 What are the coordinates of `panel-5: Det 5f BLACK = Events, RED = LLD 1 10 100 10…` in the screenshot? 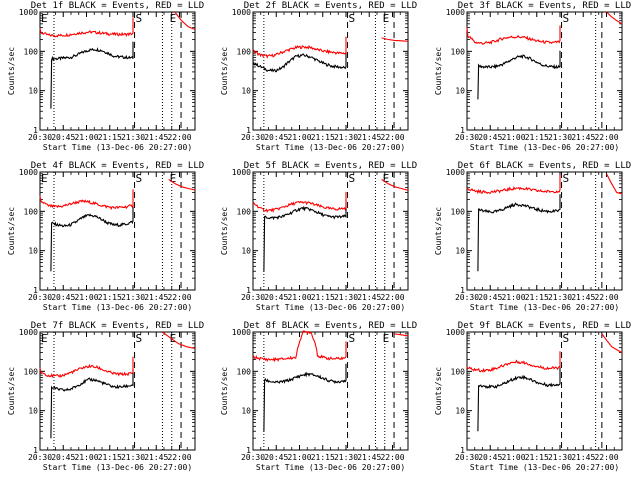 It's located at (318, 236).